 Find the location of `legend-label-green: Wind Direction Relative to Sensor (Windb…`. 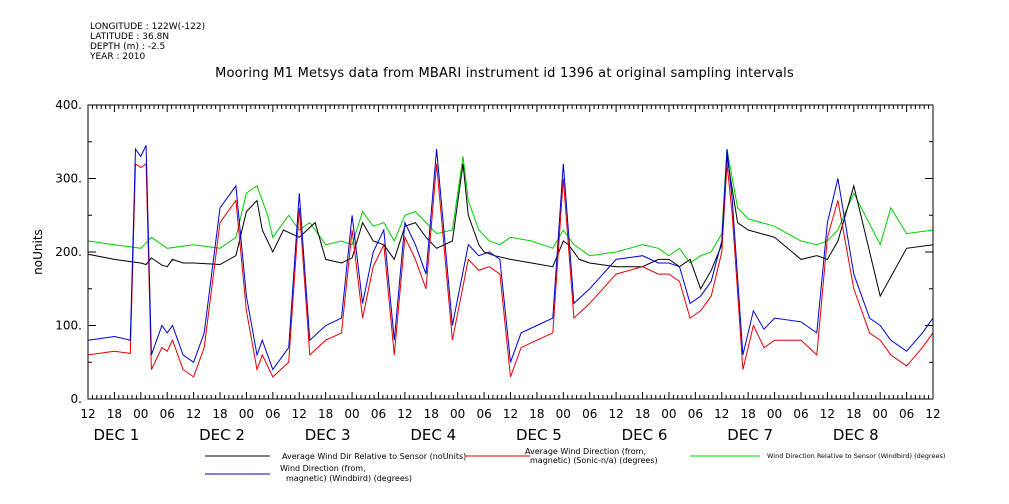

legend-label-green: Wind Direction Relative to Sensor (Windb… is located at coordinates (856, 456).